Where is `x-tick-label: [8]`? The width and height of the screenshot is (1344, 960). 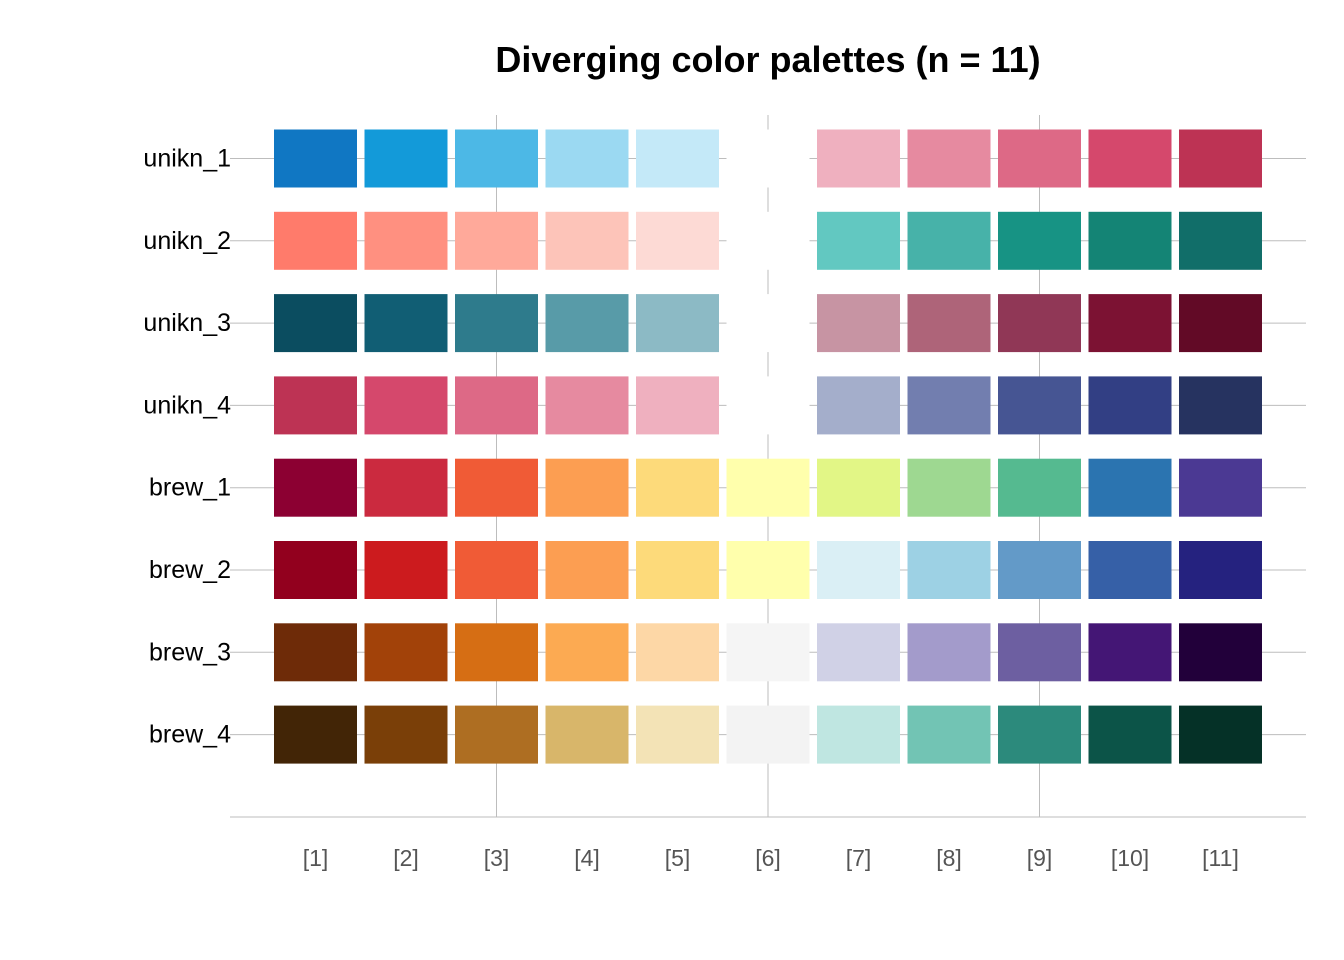
x-tick-label: [8] is located at coordinates (949, 858).